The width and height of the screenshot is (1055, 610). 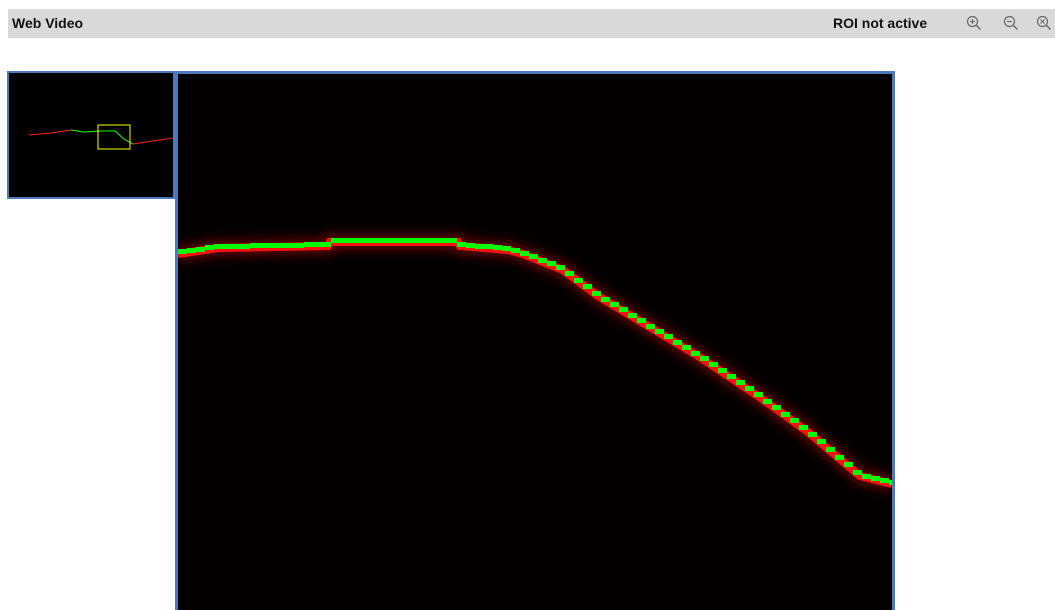 I want to click on zoom-reset-button, so click(x=1044, y=23).